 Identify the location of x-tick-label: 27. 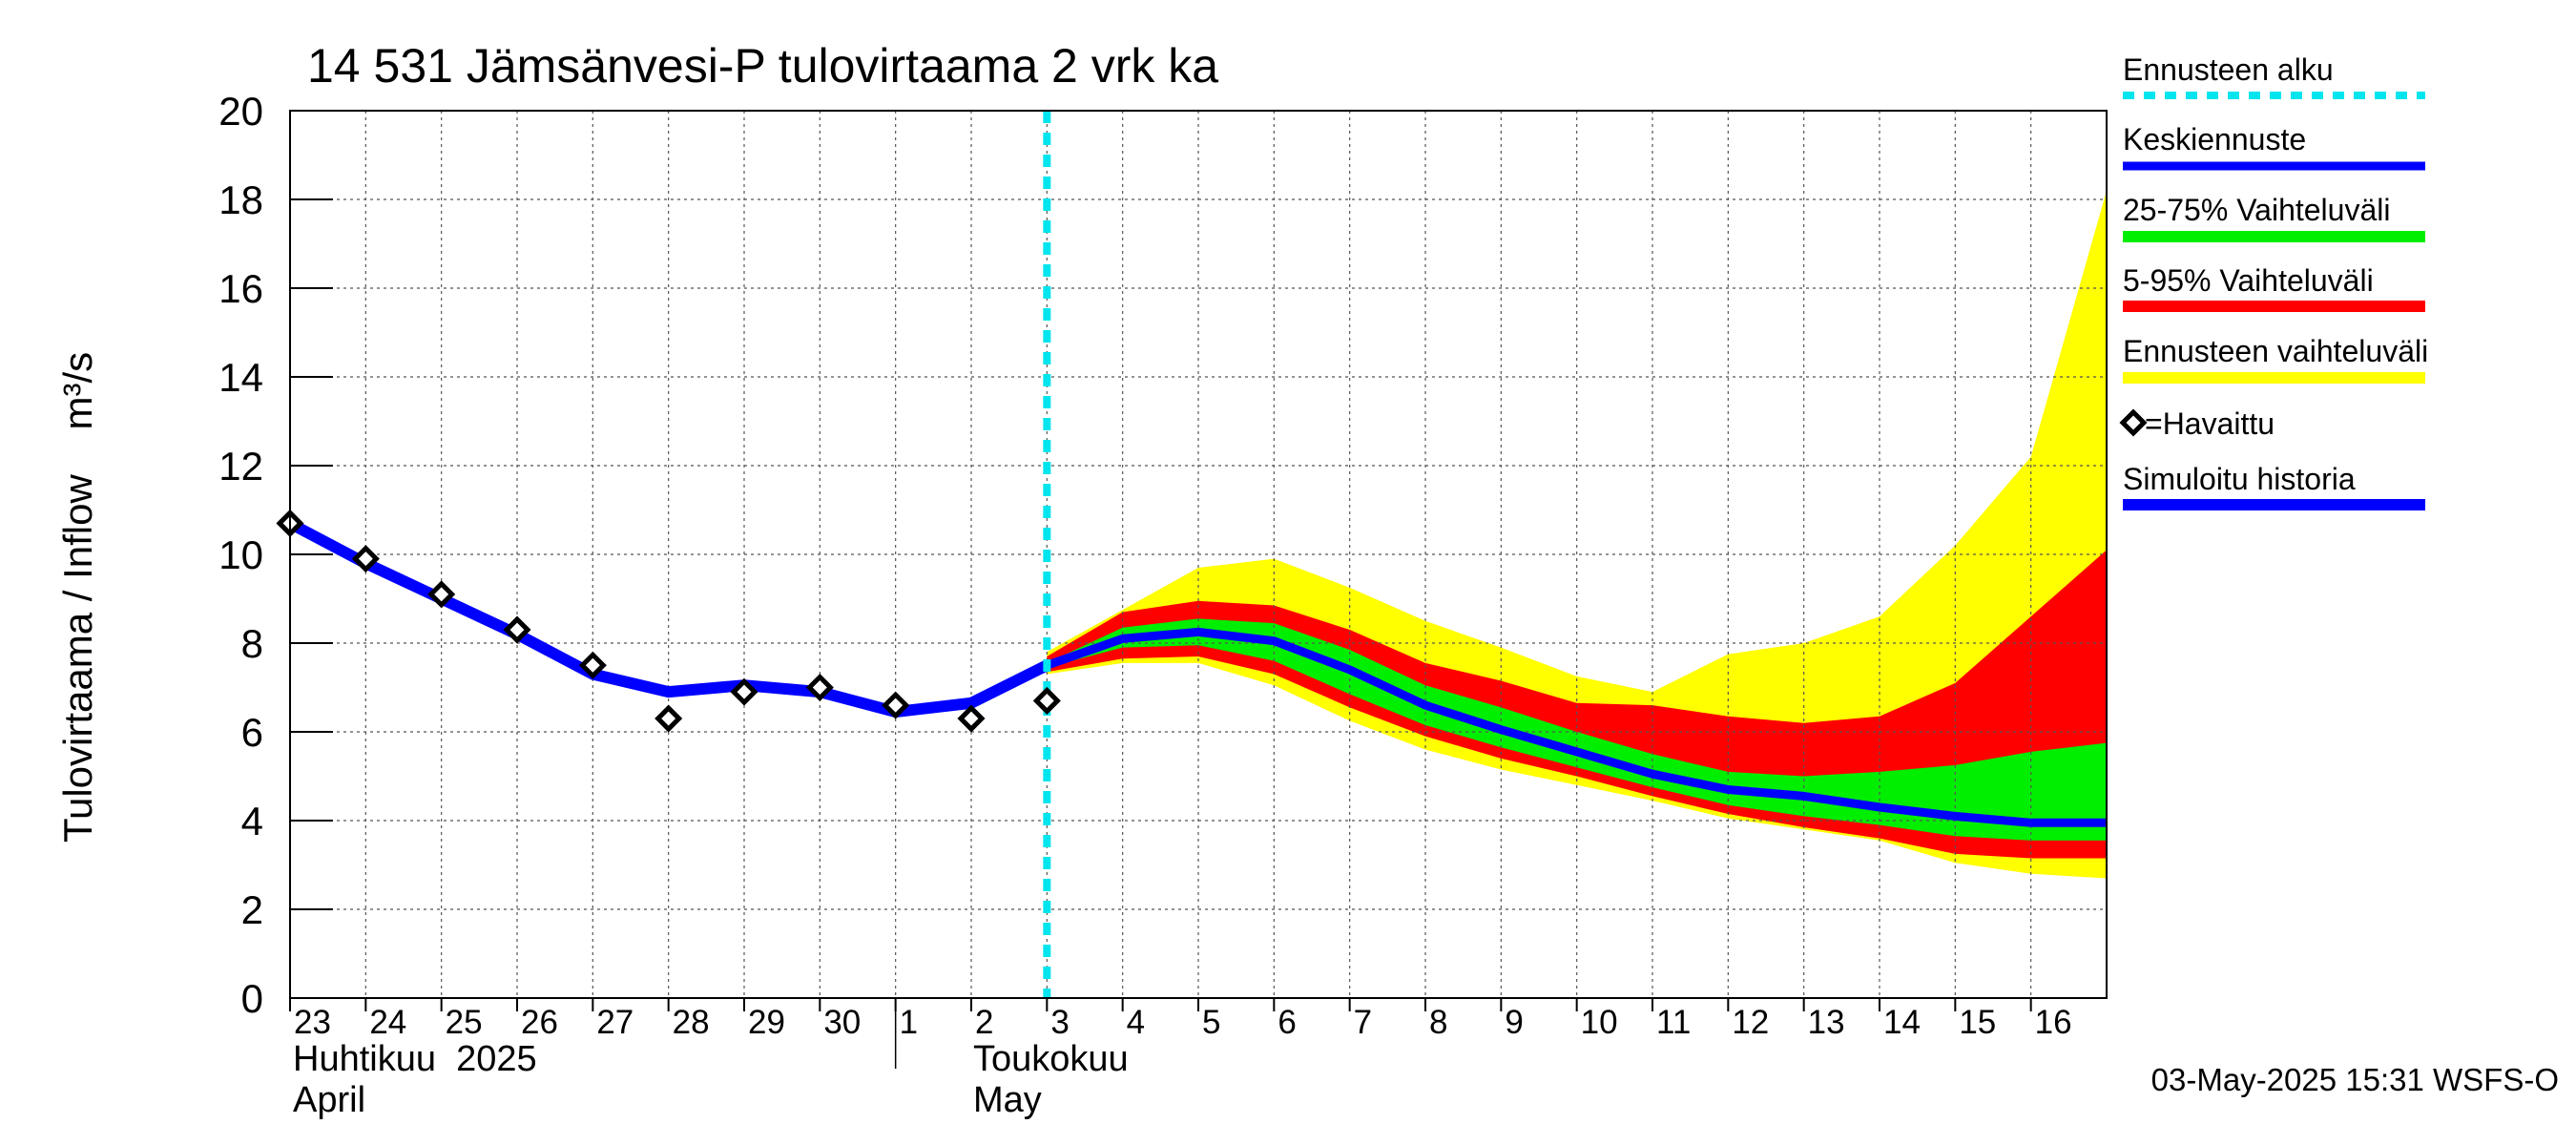
(615, 1022).